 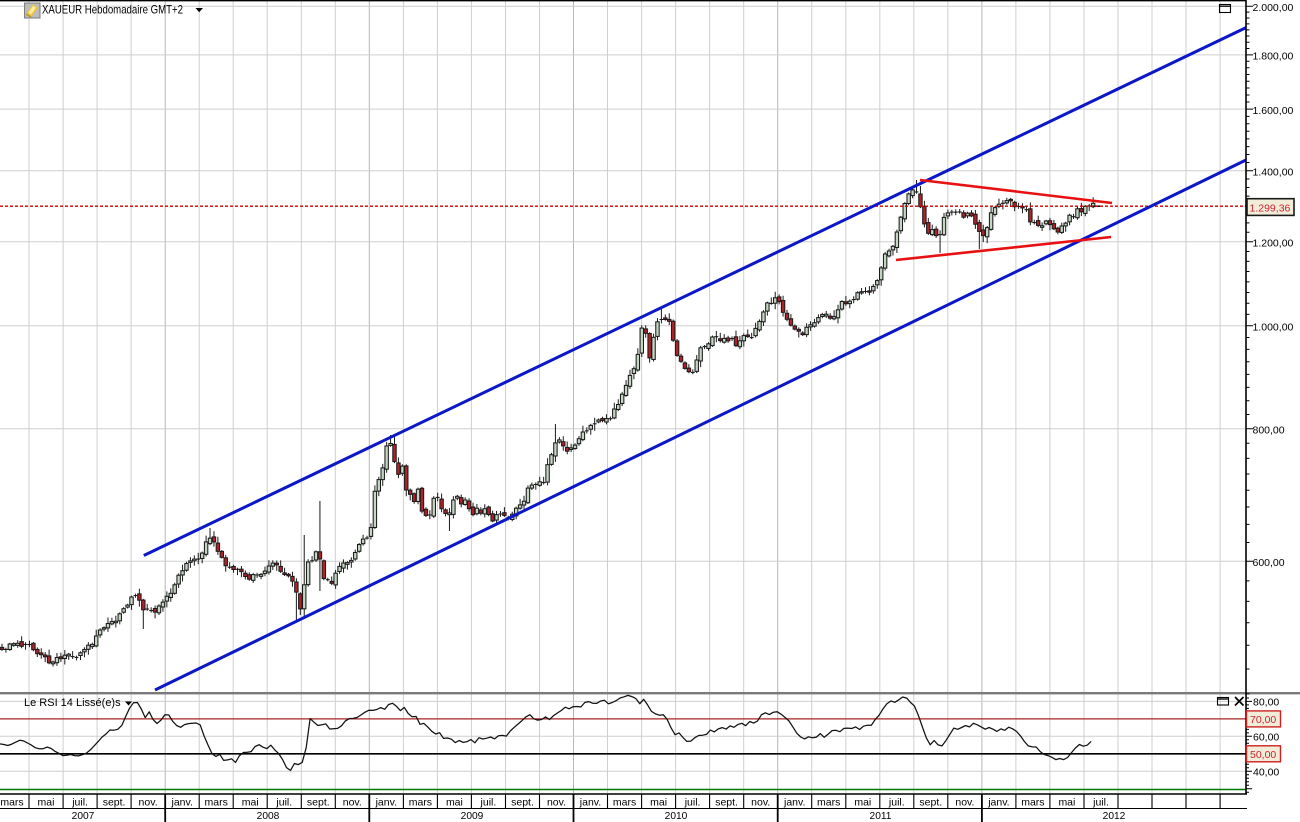 I want to click on svg-text: 1.299,36, so click(x=1270, y=209).